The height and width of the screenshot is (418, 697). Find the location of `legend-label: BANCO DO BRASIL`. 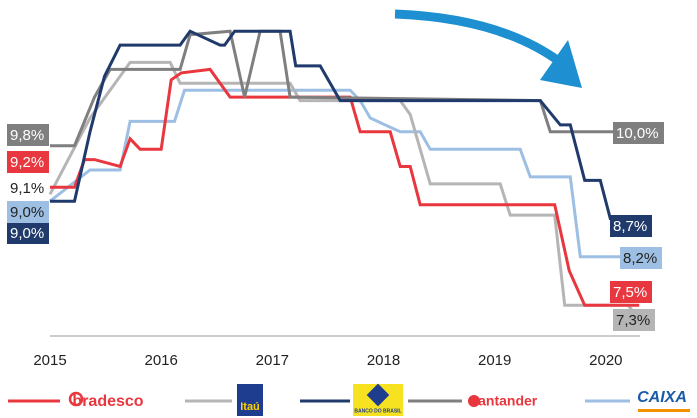

legend-label: BANCO DO BRASIL is located at coordinates (377, 411).